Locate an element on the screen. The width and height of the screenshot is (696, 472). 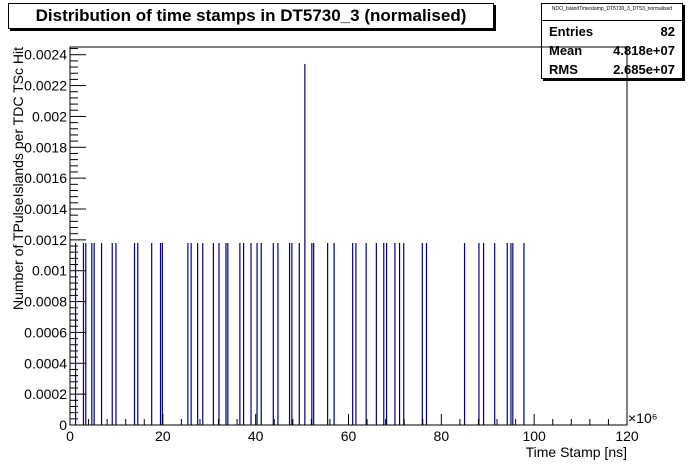
y-tick-label: 0.0016 is located at coordinates (45, 178).